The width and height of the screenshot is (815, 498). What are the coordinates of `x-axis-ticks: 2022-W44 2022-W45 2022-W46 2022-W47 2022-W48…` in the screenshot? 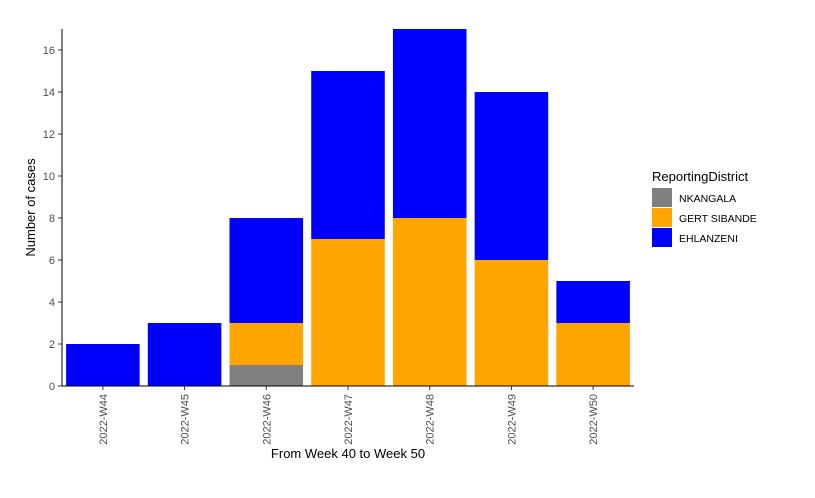 It's located at (349, 415).